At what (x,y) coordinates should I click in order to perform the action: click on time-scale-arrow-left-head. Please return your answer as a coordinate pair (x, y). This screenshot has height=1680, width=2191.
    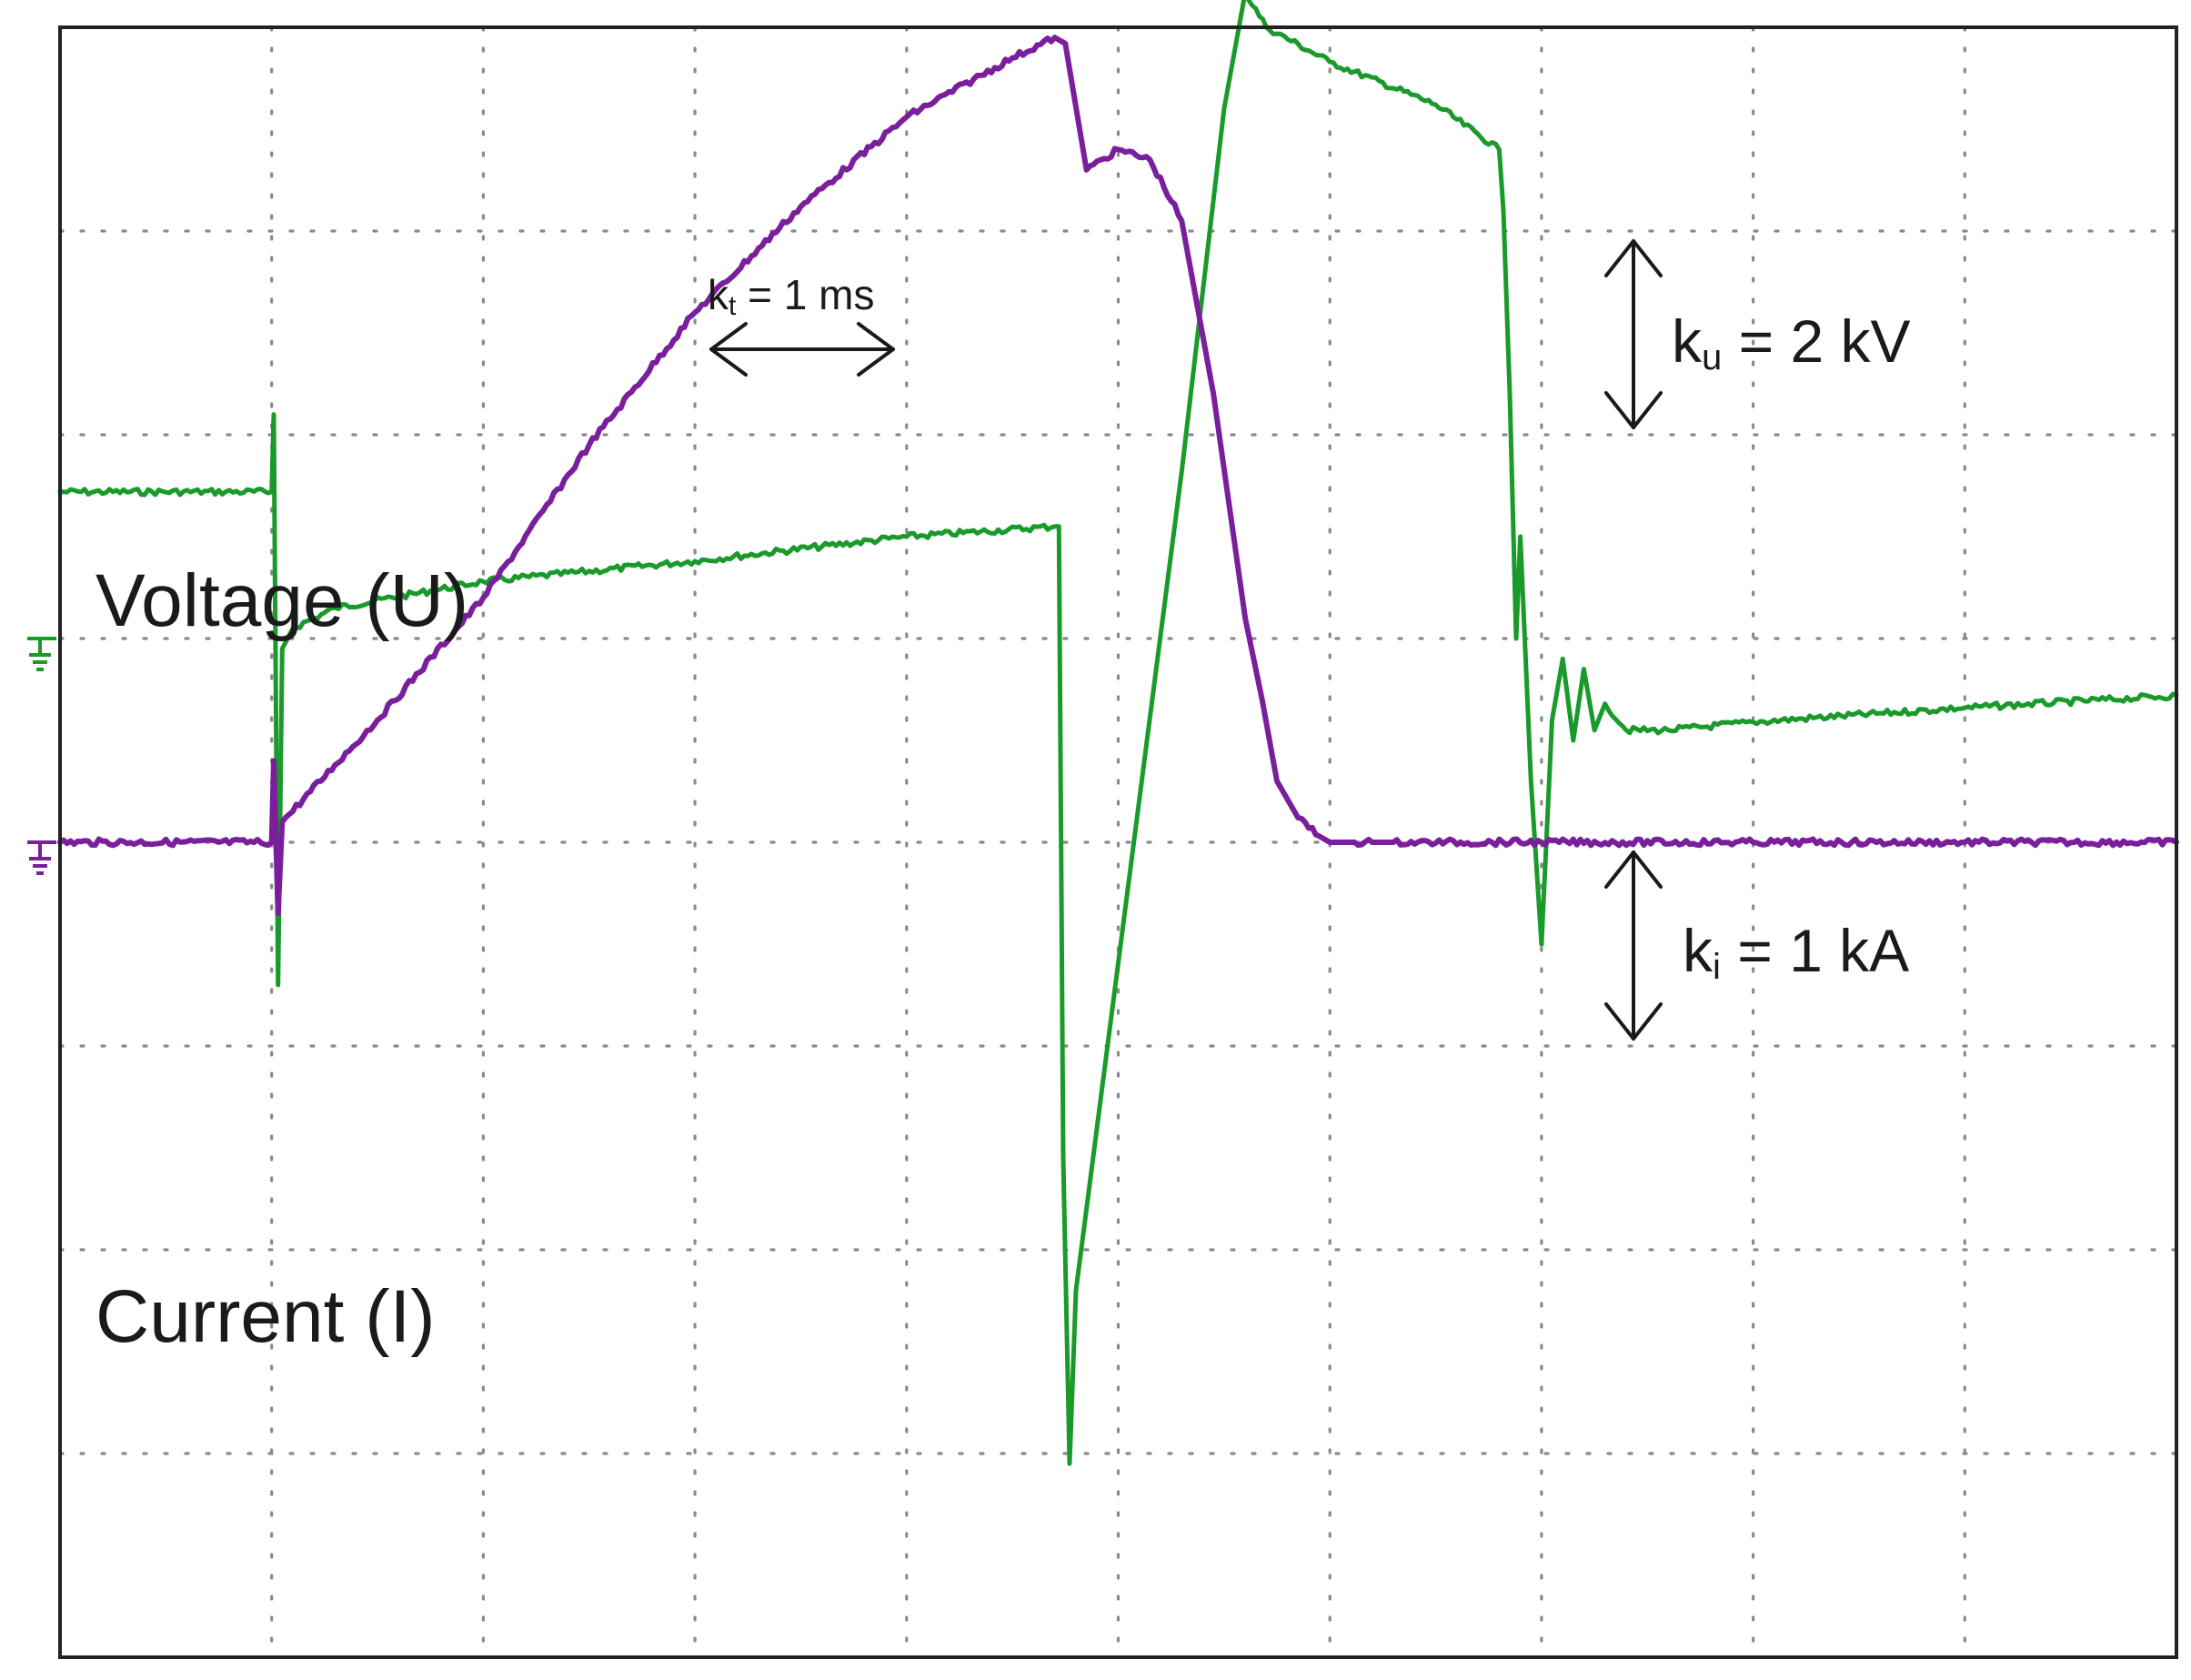
    Looking at the image, I should click on (729, 350).